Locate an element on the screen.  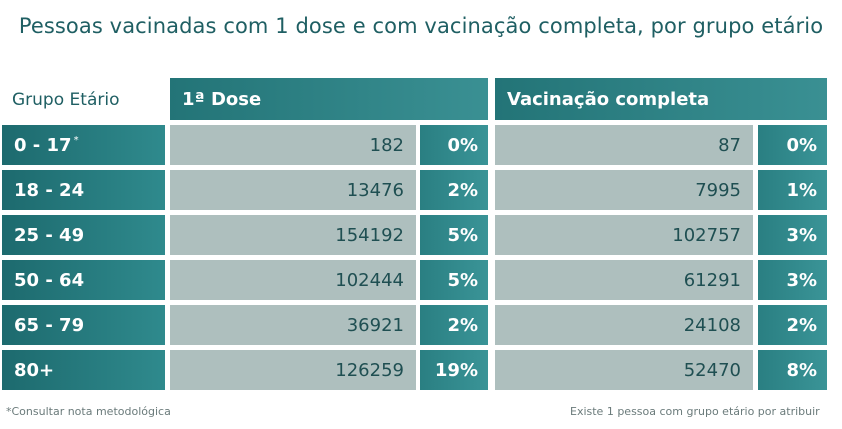
group-cell-text: 18 - 24 is located at coordinates (49, 190).